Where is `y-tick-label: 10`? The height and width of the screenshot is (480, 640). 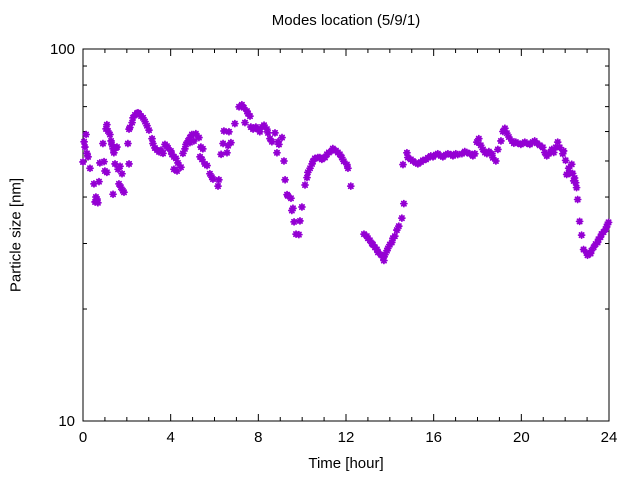 y-tick-label: 10 is located at coordinates (66, 421).